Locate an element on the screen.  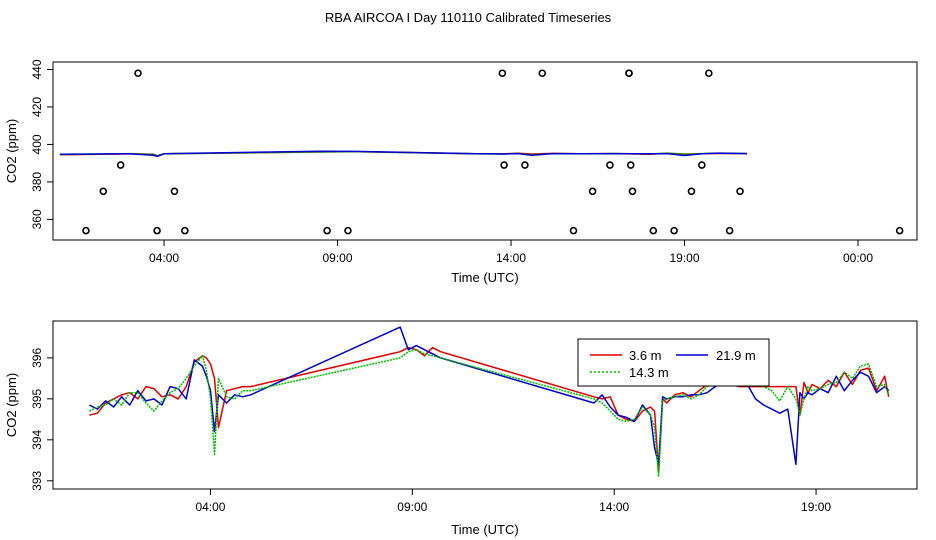
top-x-axis: 04:00 09:00 14:00 19:00 00:00 is located at coordinates (511, 252).